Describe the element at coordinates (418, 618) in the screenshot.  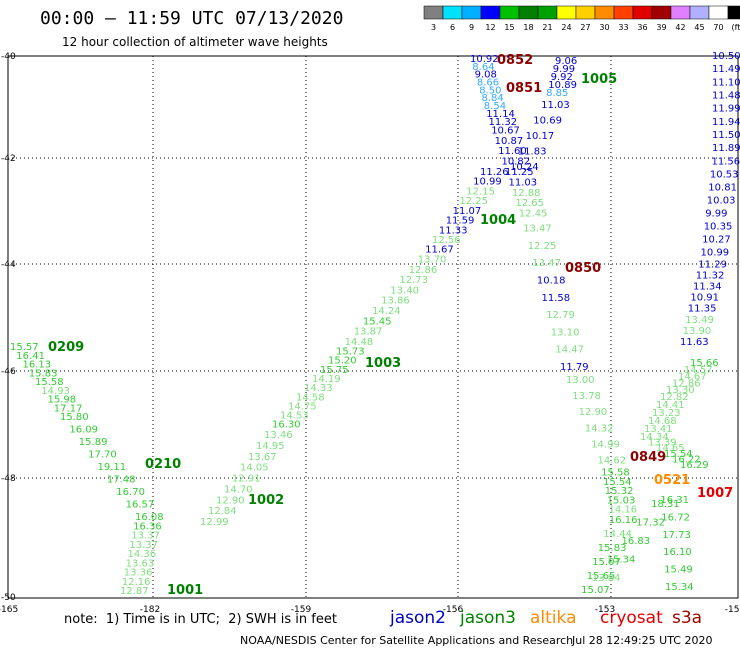
I see `legend-jason2: jason2` at that location.